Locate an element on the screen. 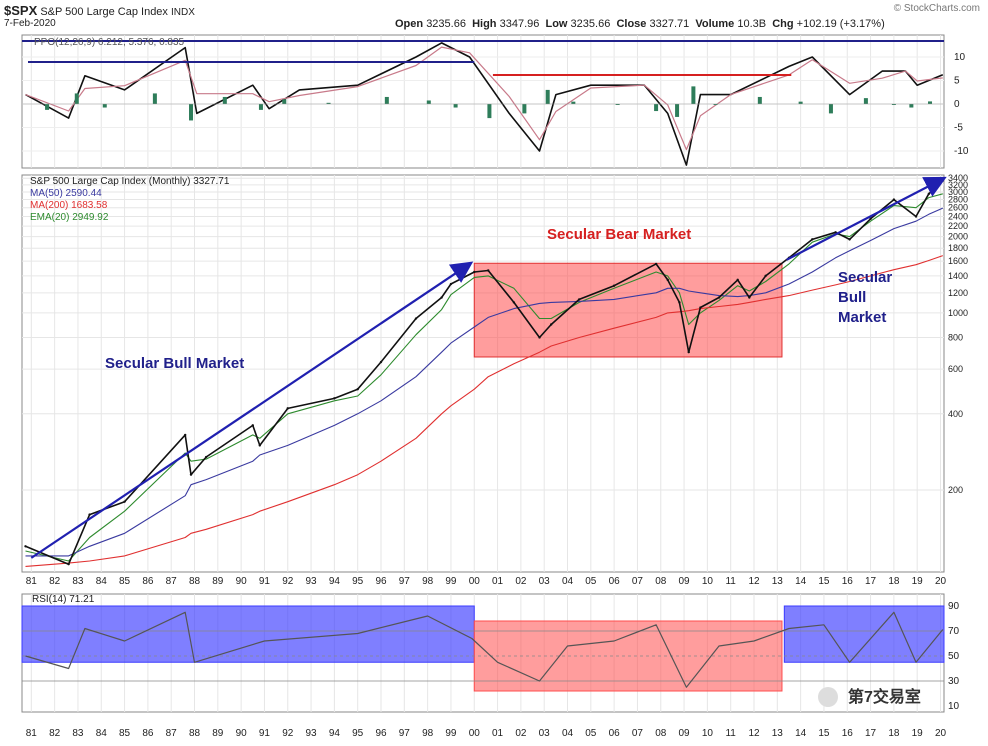  x-tick-label: 90 is located at coordinates (242, 733).